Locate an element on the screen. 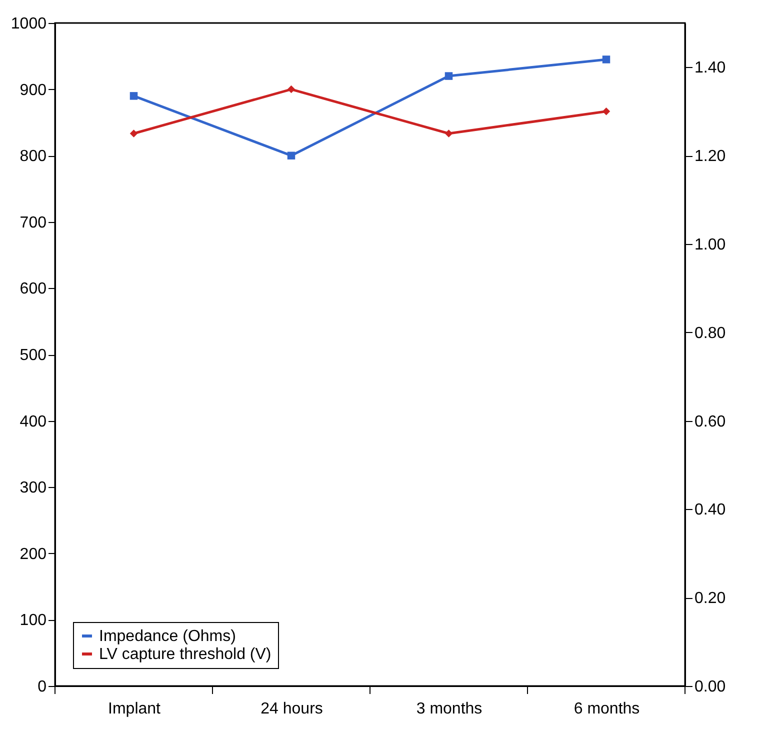  y-tick-label: 900 is located at coordinates (33, 90).